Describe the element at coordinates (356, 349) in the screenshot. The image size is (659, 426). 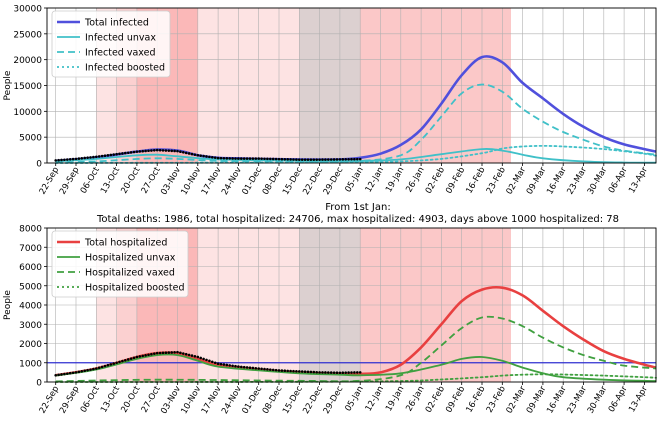
I see `bottom-series-hospitalized-vaxed` at that location.